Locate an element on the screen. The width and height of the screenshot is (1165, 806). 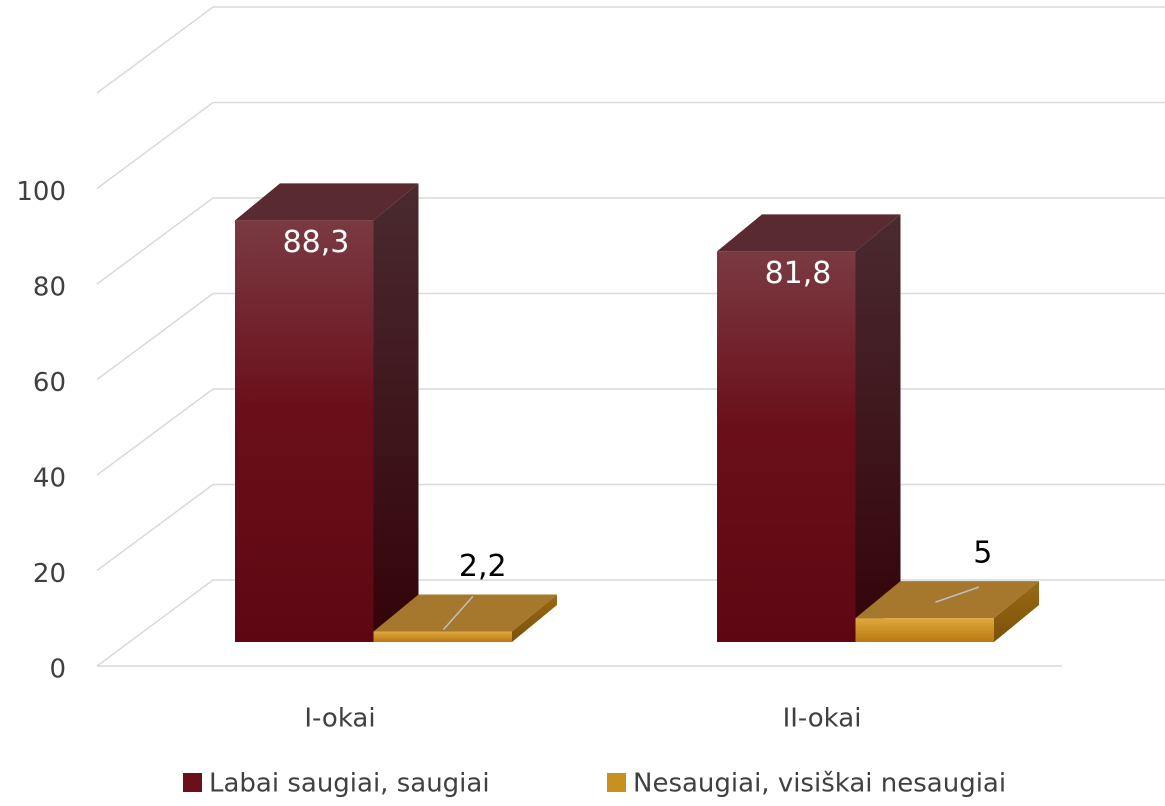
y-tick-label: 80 is located at coordinates (49, 288).